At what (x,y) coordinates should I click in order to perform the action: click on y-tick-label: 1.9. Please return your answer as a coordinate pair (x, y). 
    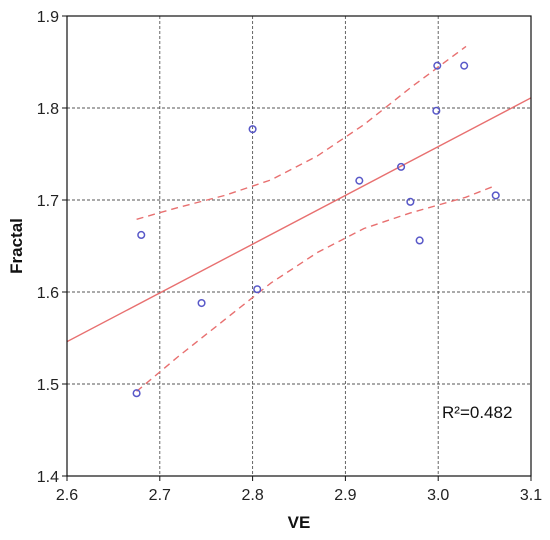
    Looking at the image, I should click on (48, 17).